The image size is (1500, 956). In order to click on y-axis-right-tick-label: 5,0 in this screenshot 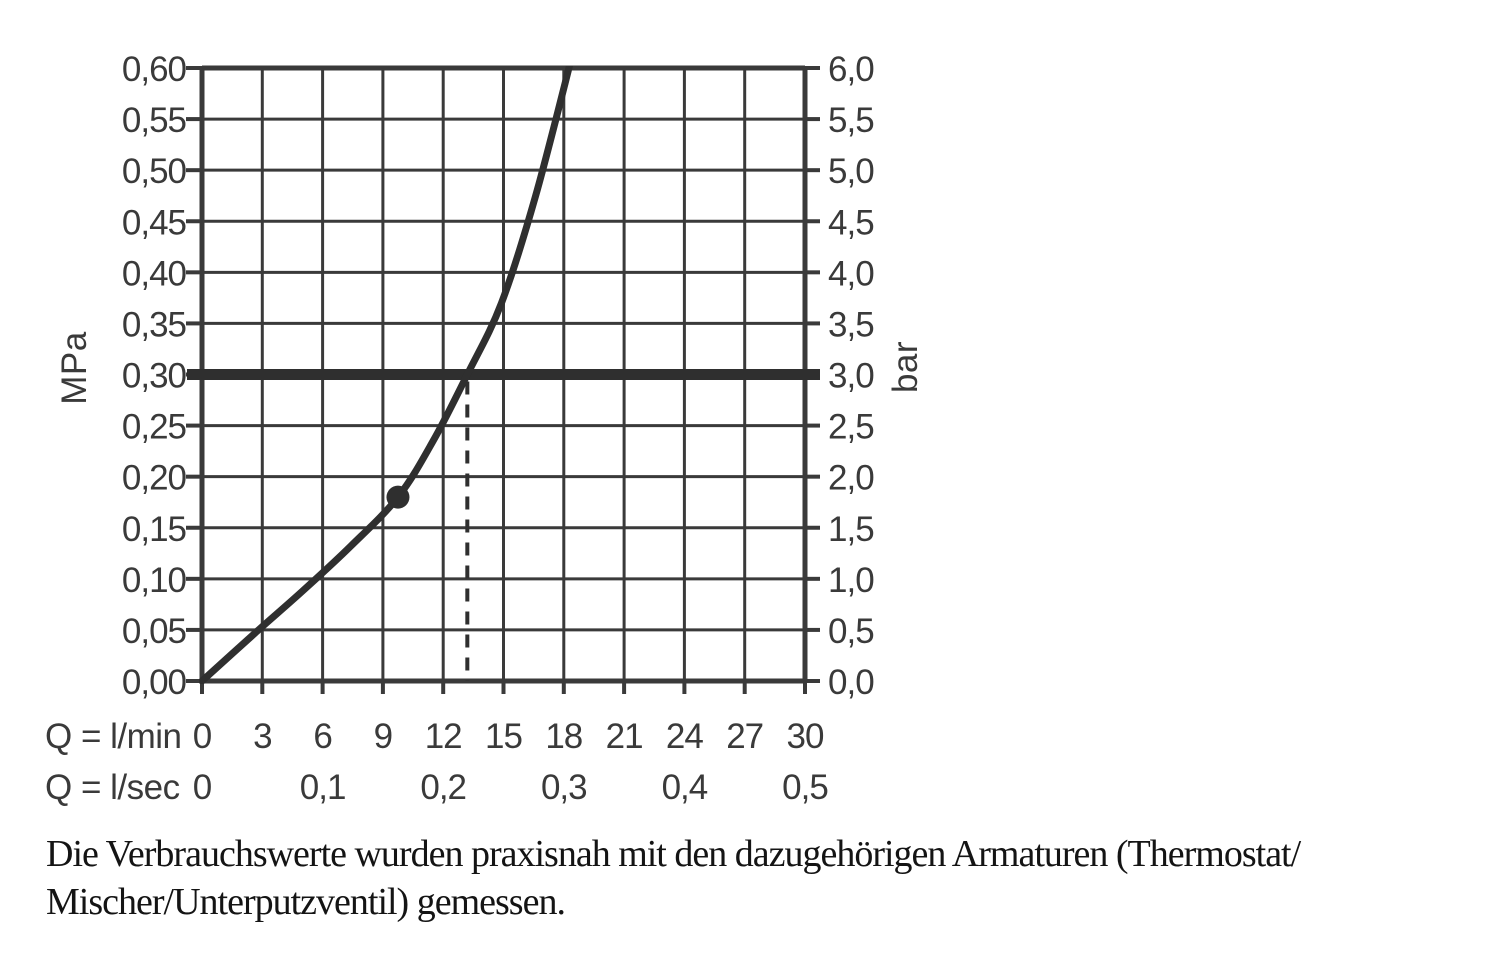, I will do `click(851, 171)`.